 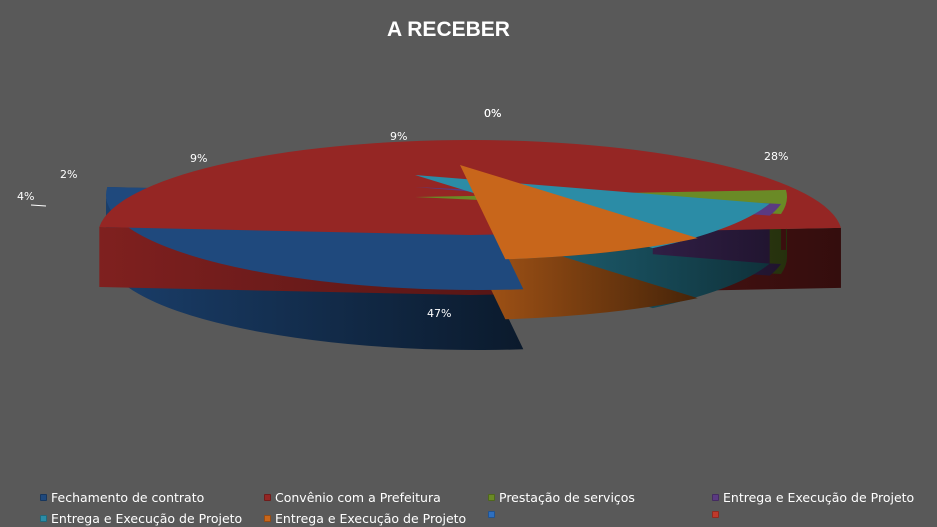 What do you see at coordinates (776, 156) in the screenshot?
I see `slice-label-0: 28%` at bounding box center [776, 156].